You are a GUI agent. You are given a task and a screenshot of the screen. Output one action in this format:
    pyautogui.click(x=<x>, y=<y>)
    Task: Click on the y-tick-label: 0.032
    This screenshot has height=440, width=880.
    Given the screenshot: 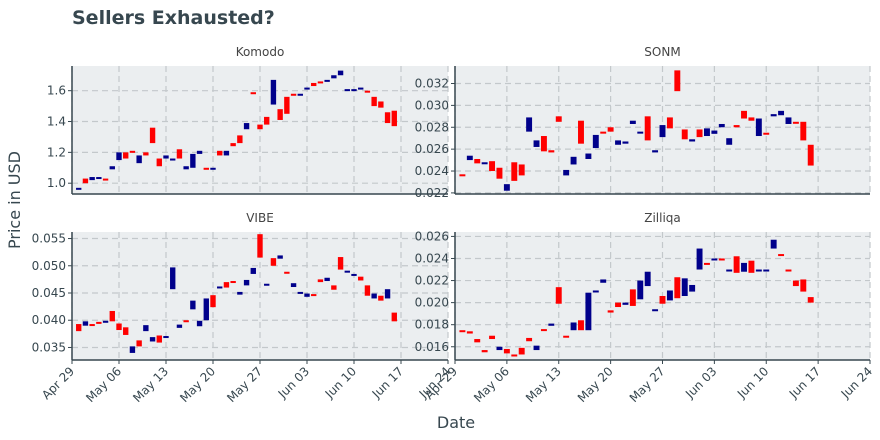 What is the action you would take?
    pyautogui.click(x=432, y=84)
    